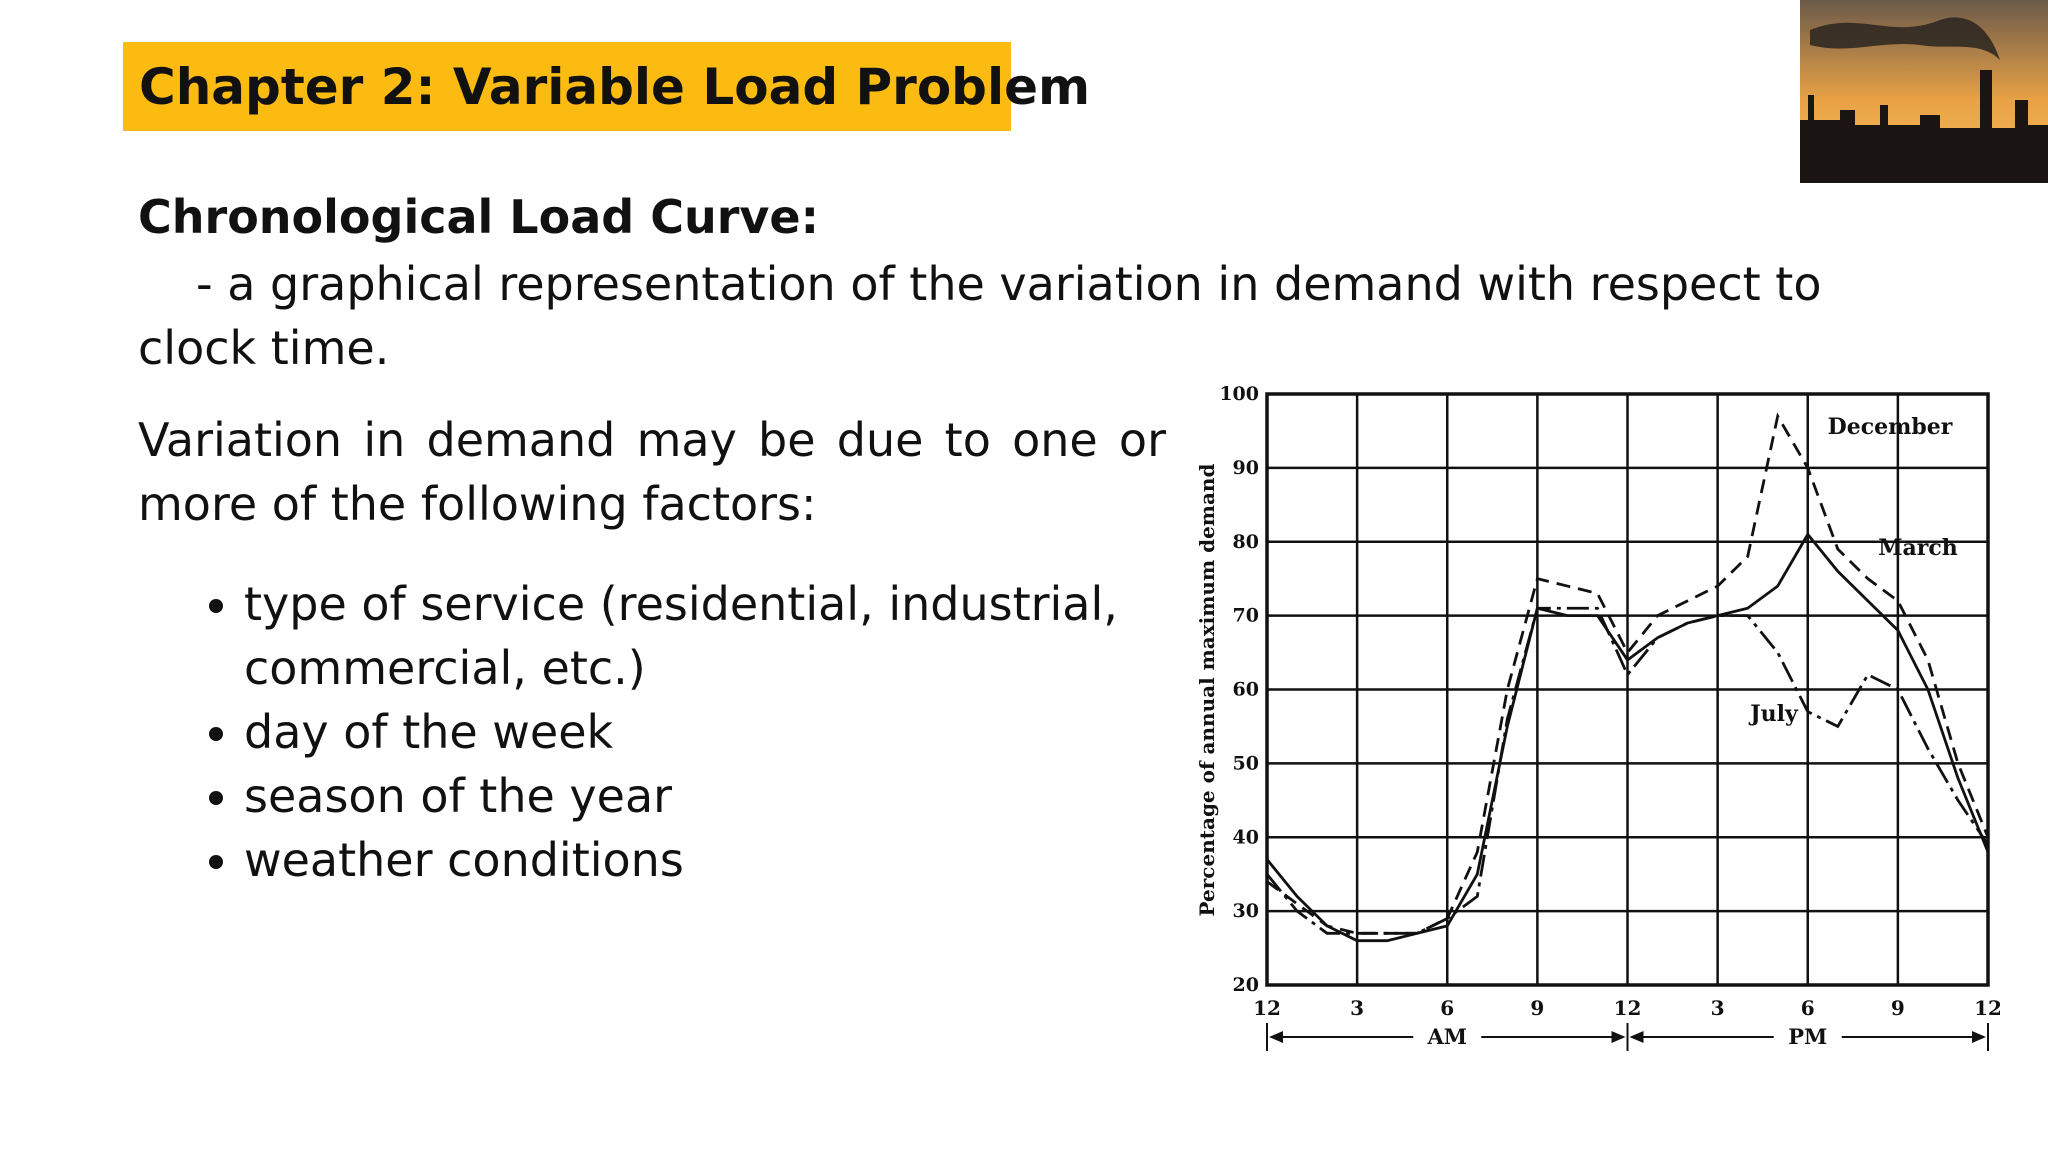 The width and height of the screenshot is (2048, 1152). What do you see at coordinates (478, 217) in the screenshot?
I see `heading: Chronological Load Curve:` at bounding box center [478, 217].